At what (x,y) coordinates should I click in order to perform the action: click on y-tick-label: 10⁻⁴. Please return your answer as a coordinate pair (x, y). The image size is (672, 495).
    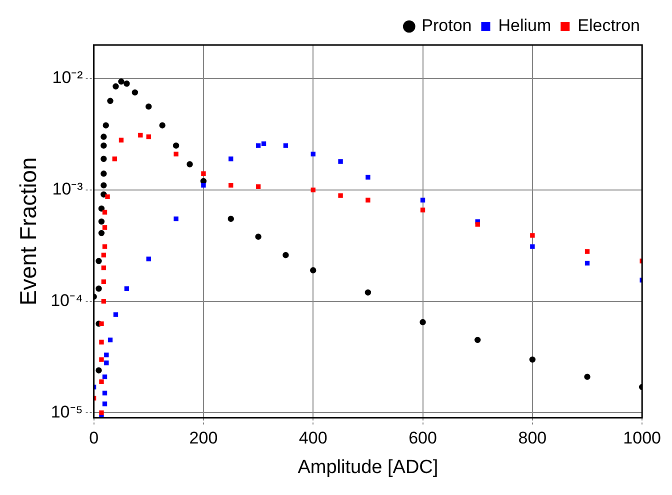
    Looking at the image, I should click on (66, 300).